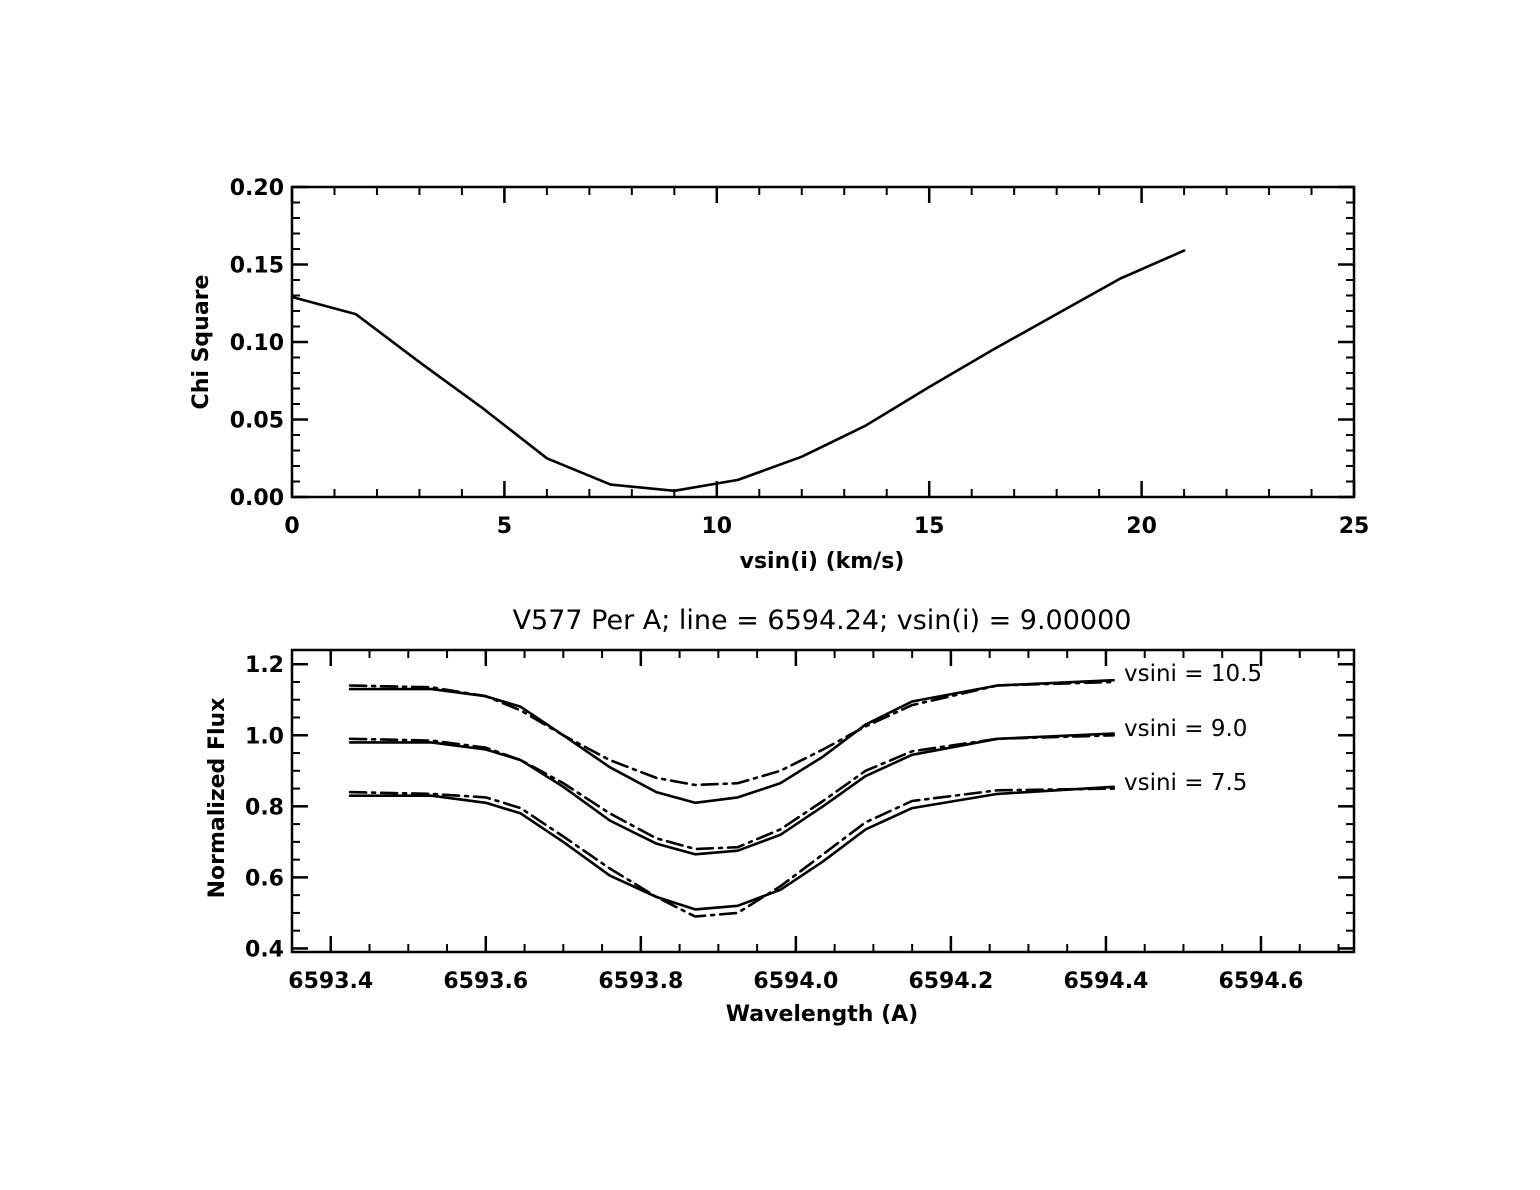  What do you see at coordinates (929, 526) in the screenshot?
I see `chi-square-x-tick-label: 15` at bounding box center [929, 526].